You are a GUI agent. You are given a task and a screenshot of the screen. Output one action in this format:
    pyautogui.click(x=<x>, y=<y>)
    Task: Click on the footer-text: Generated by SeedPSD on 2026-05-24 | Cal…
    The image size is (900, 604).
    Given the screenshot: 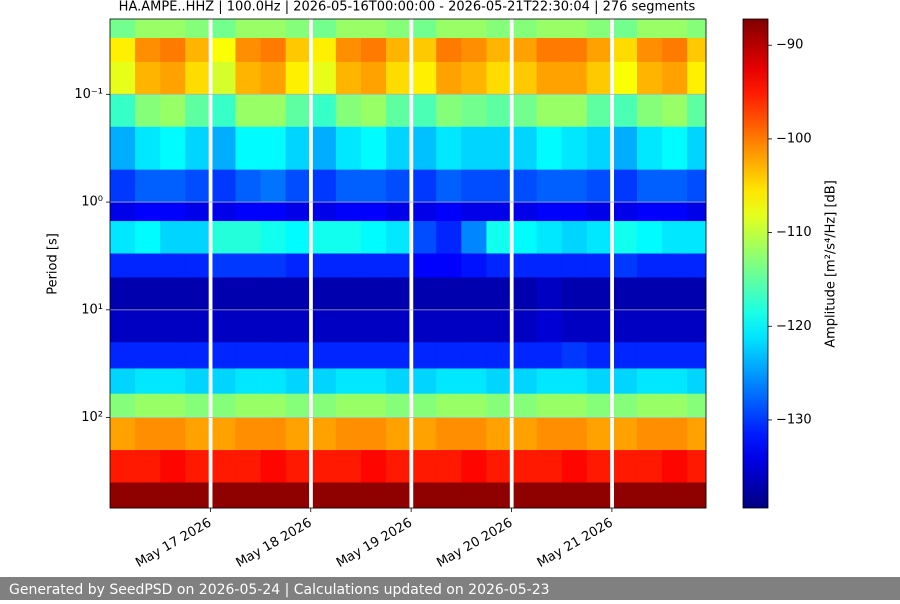 What is the action you would take?
    pyautogui.click(x=279, y=590)
    